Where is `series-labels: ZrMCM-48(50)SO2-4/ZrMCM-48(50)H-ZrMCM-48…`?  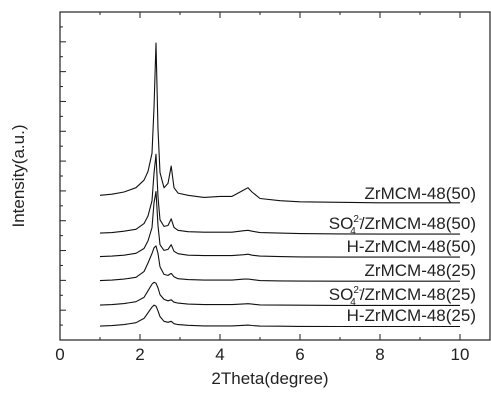 series-labels: ZrMCM-48(50)SO2-4/ZrMCM-48(50)H-ZrMCM-48… is located at coordinates (402, 254).